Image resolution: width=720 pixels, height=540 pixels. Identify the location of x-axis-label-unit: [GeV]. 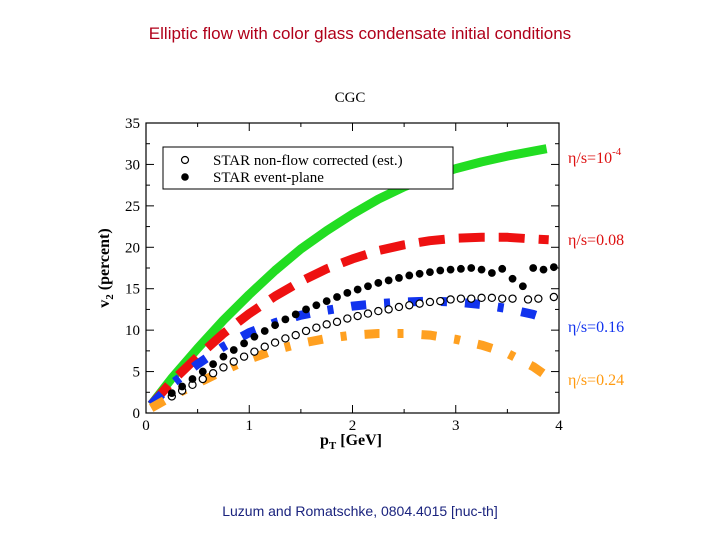
(359, 440).